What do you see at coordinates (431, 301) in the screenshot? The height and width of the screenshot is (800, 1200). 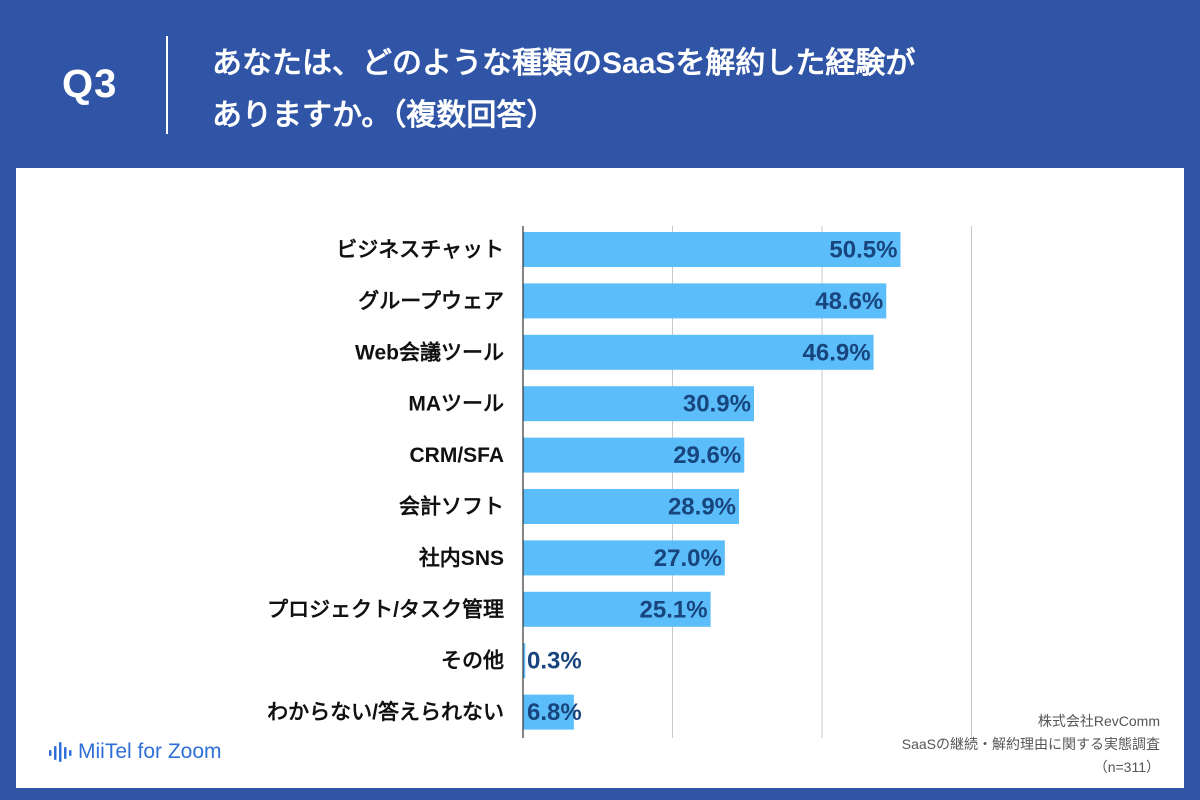 I see `category-label-1: グループウェア` at bounding box center [431, 301].